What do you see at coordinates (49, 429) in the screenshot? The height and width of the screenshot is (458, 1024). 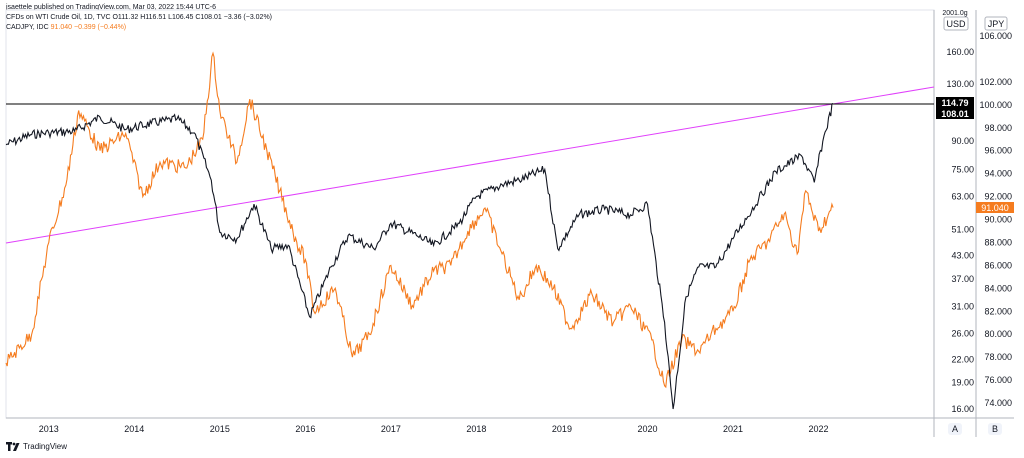 I see `time-axis-tick-label: 2013` at bounding box center [49, 429].